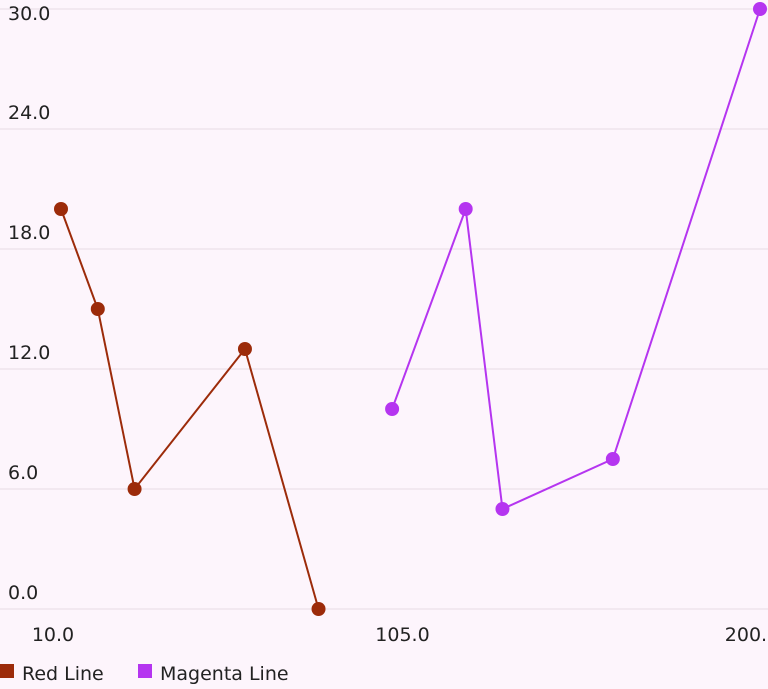  What do you see at coordinates (29, 353) in the screenshot?
I see `y-tick-label: 12.0` at bounding box center [29, 353].